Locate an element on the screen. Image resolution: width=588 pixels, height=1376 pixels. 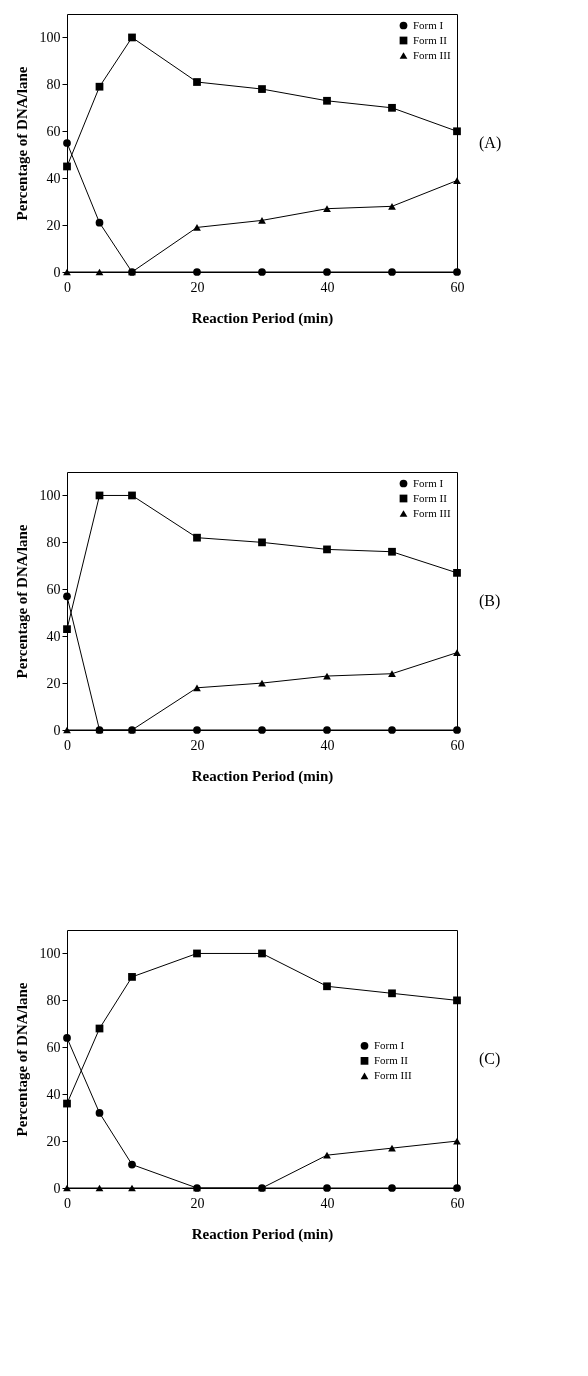
text: (C) is located at coordinates (490, 1059).